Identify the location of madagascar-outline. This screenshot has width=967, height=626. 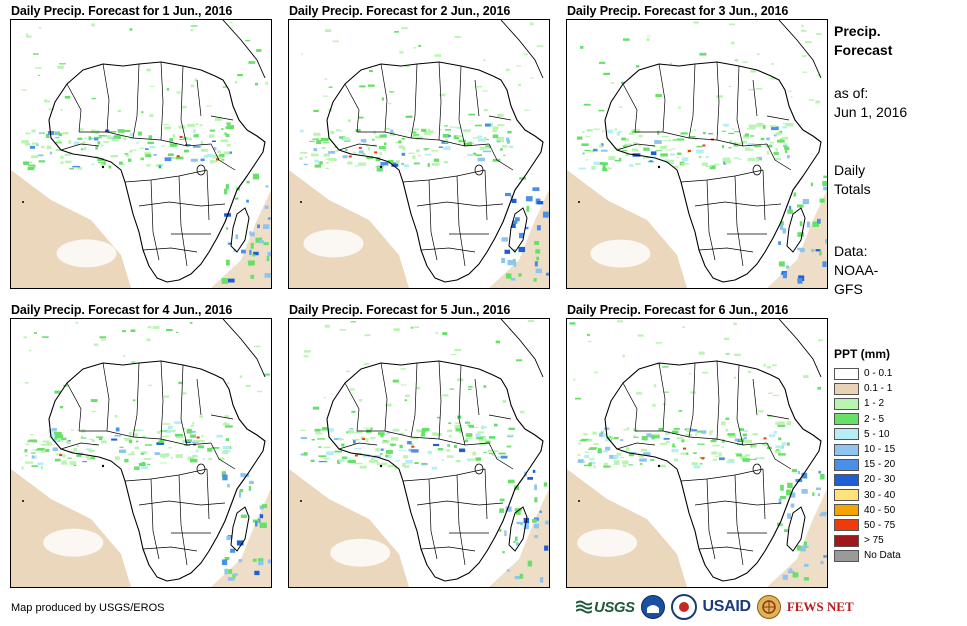
(796, 230).